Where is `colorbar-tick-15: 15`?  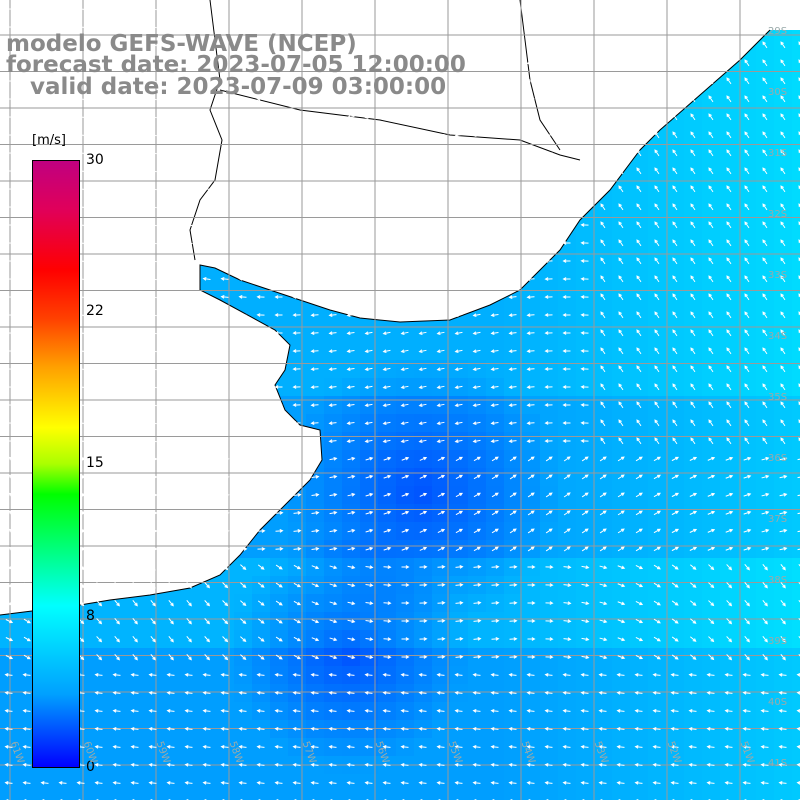 colorbar-tick-15: 15 is located at coordinates (95, 463).